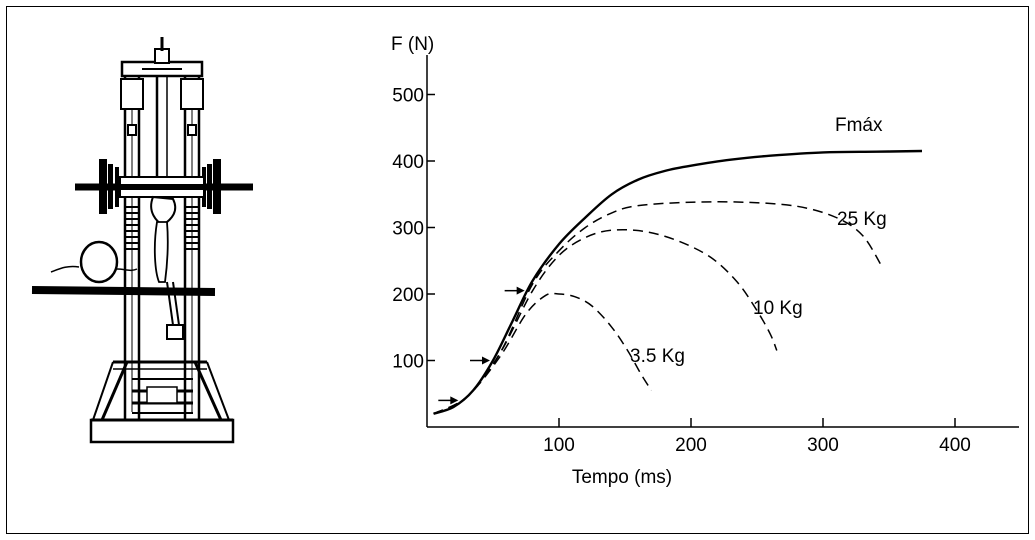 Image resolution: width=1035 pixels, height=540 pixels. I want to click on series-line-10-kg, so click(605, 321).